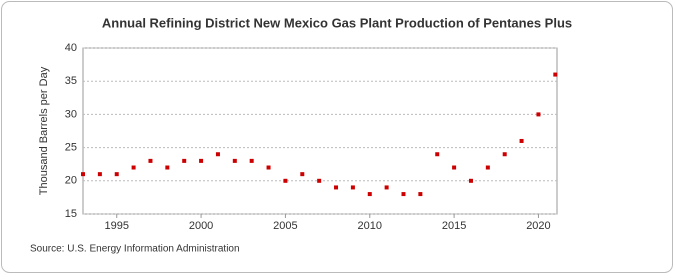  Describe the element at coordinates (538, 226) in the screenshot. I see `x-tick-label: 2020` at that location.